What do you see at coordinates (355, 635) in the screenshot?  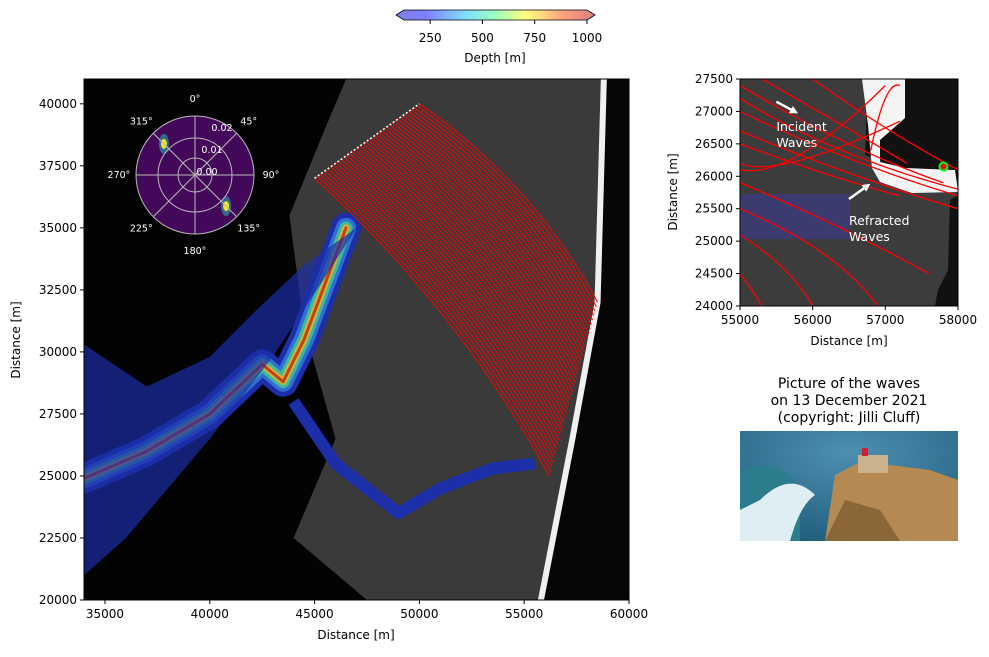 I see `main-xlabel: Distance [m]` at bounding box center [355, 635].